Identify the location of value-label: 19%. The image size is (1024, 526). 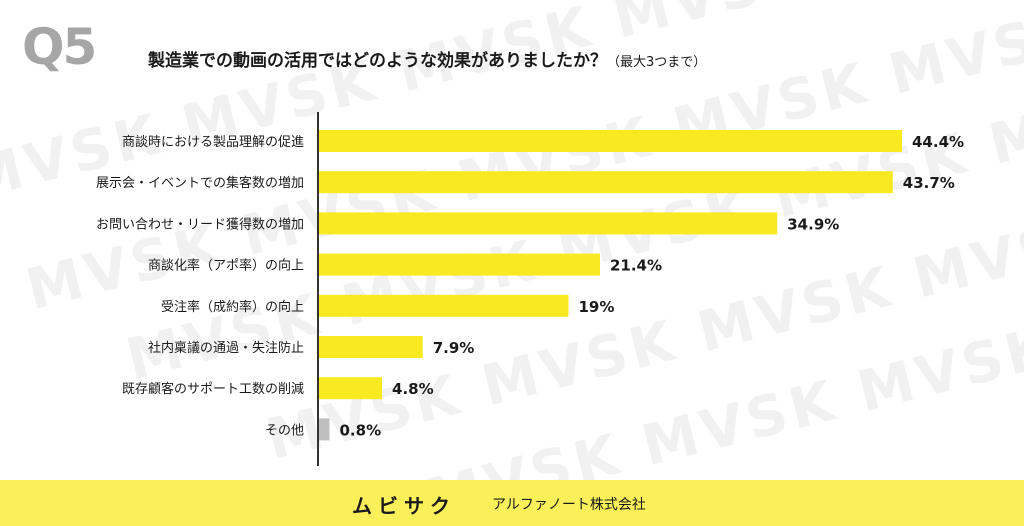
(596, 307).